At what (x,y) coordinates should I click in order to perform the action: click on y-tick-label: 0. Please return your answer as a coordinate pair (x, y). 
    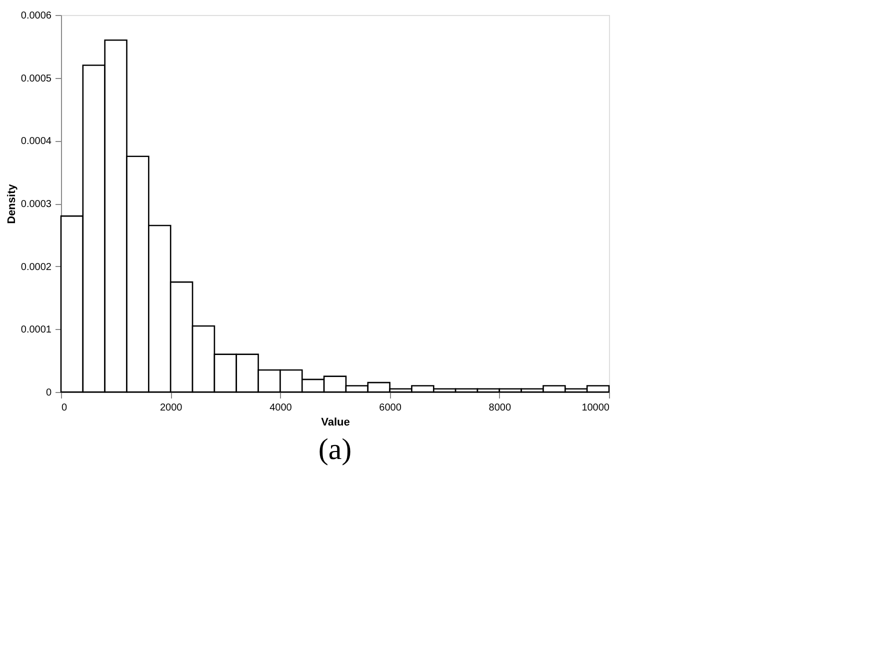
    Looking at the image, I should click on (49, 393).